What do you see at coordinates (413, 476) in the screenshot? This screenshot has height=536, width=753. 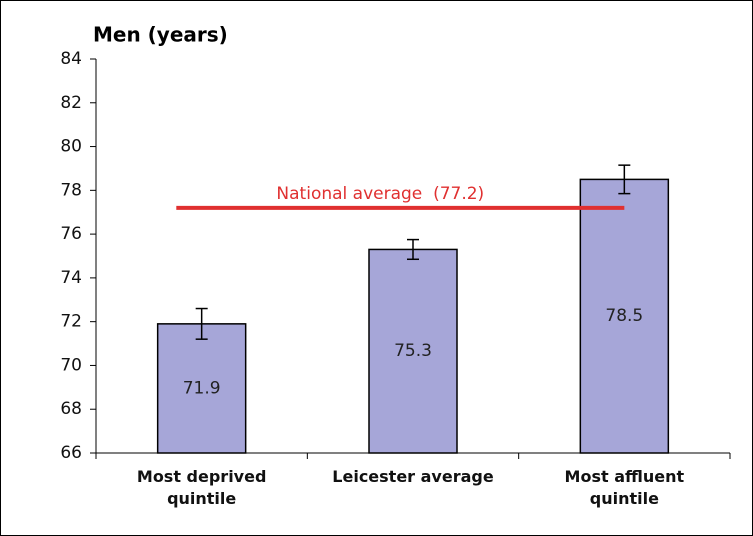 I see `x-tick-label: Leicester average` at bounding box center [413, 476].